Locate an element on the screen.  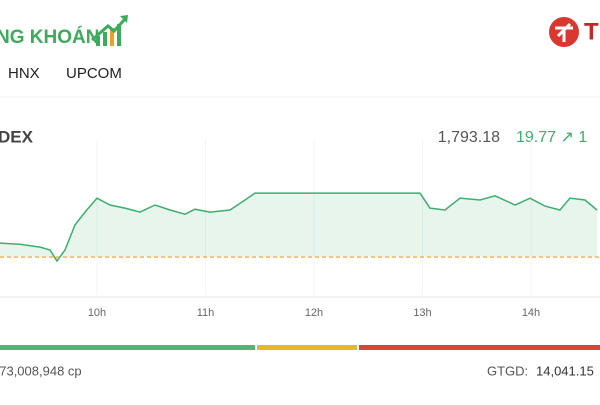
index-name: DEX is located at coordinates (17, 136).